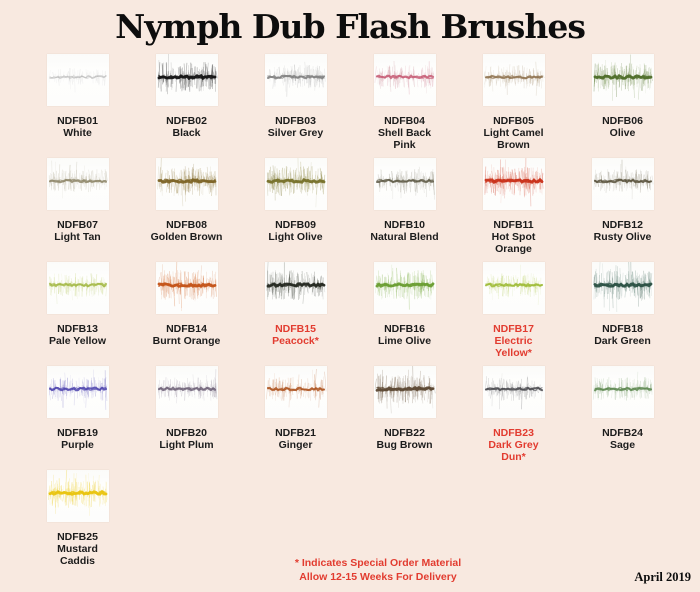  What do you see at coordinates (186, 209) in the screenshot?
I see `product-cell: NDFB08 Golden Brown` at bounding box center [186, 209].